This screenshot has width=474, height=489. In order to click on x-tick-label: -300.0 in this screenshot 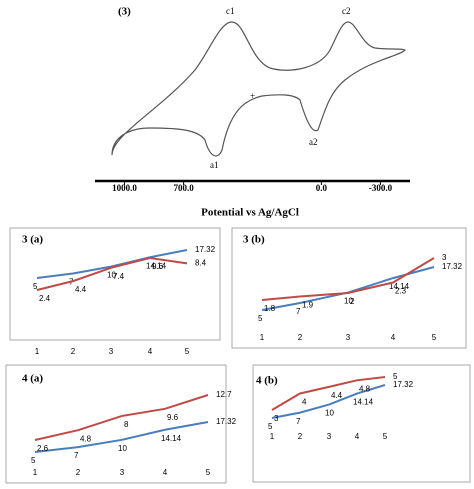, I will do `click(381, 188)`.